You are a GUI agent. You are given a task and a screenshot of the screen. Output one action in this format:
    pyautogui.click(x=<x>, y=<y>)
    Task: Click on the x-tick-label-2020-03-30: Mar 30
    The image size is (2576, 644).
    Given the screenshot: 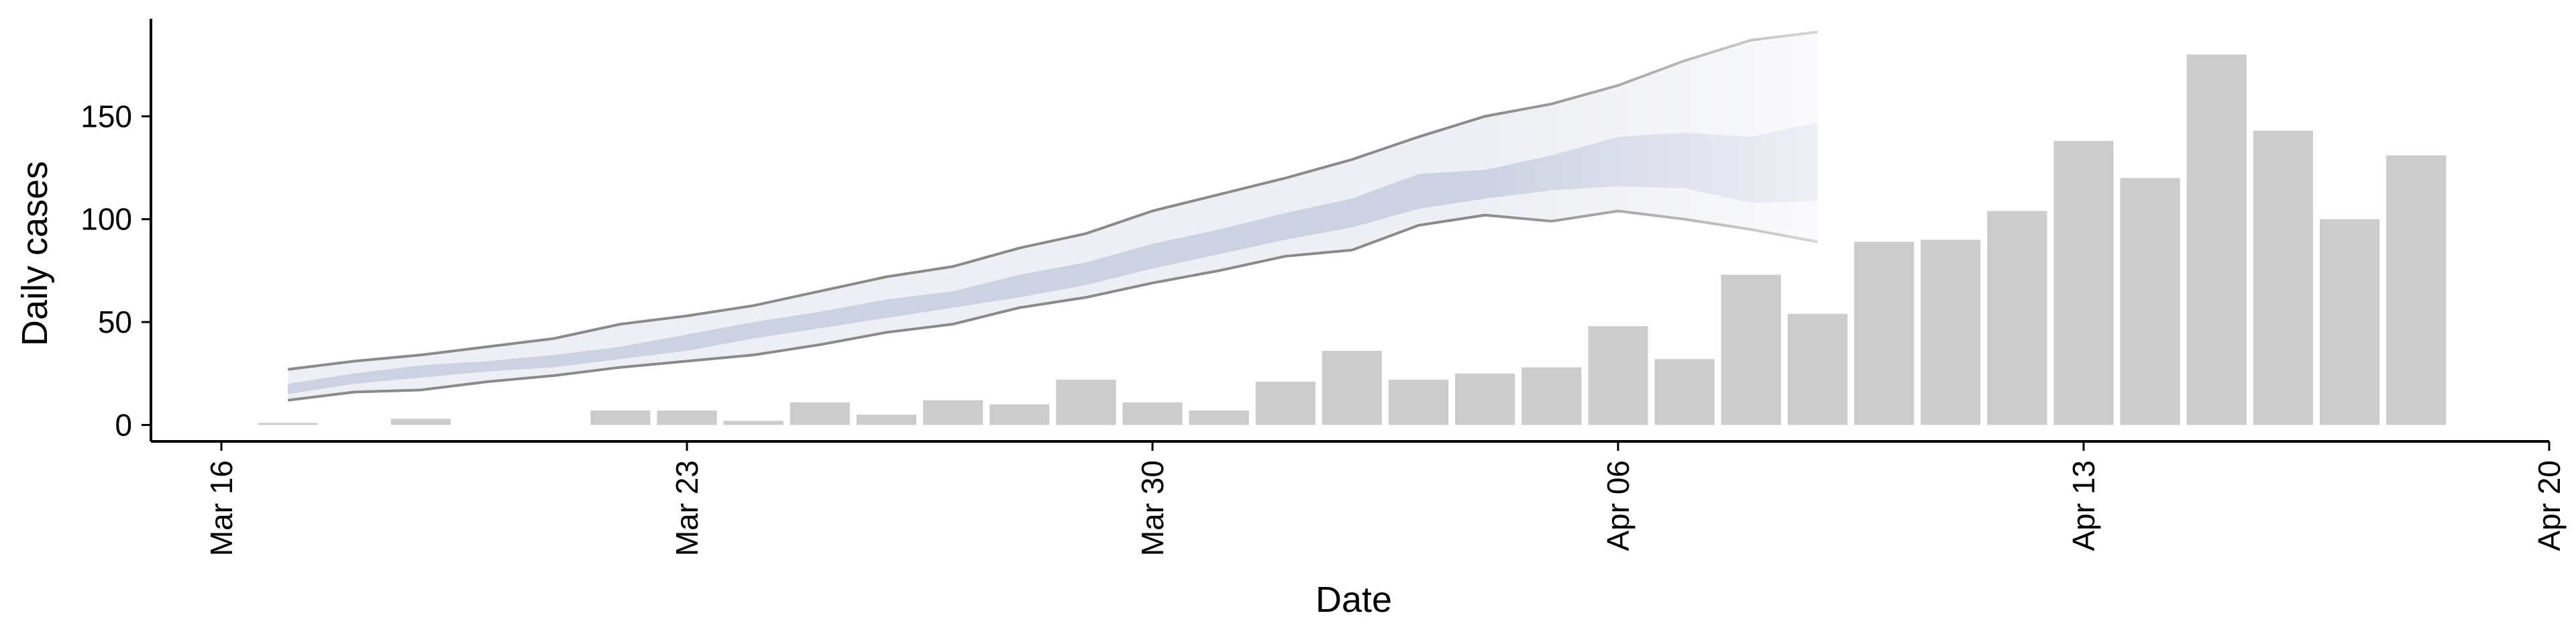 What is the action you would take?
    pyautogui.click(x=1152, y=508)
    